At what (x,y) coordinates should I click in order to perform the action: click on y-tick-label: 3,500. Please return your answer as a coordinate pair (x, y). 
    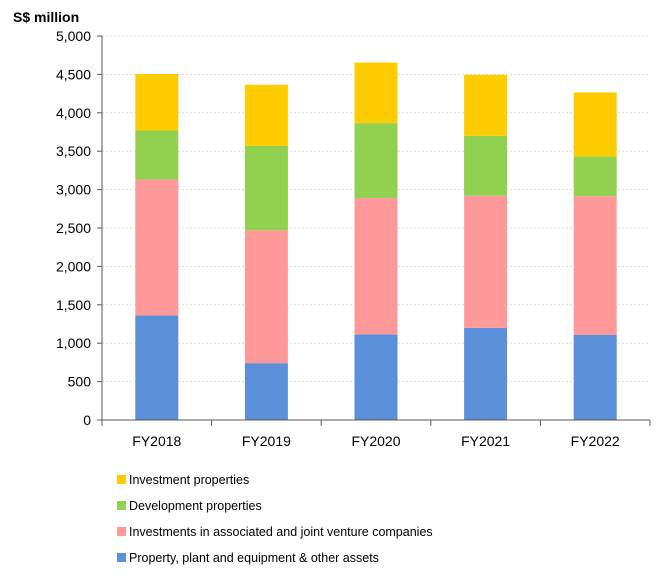
    Looking at the image, I should click on (73, 151).